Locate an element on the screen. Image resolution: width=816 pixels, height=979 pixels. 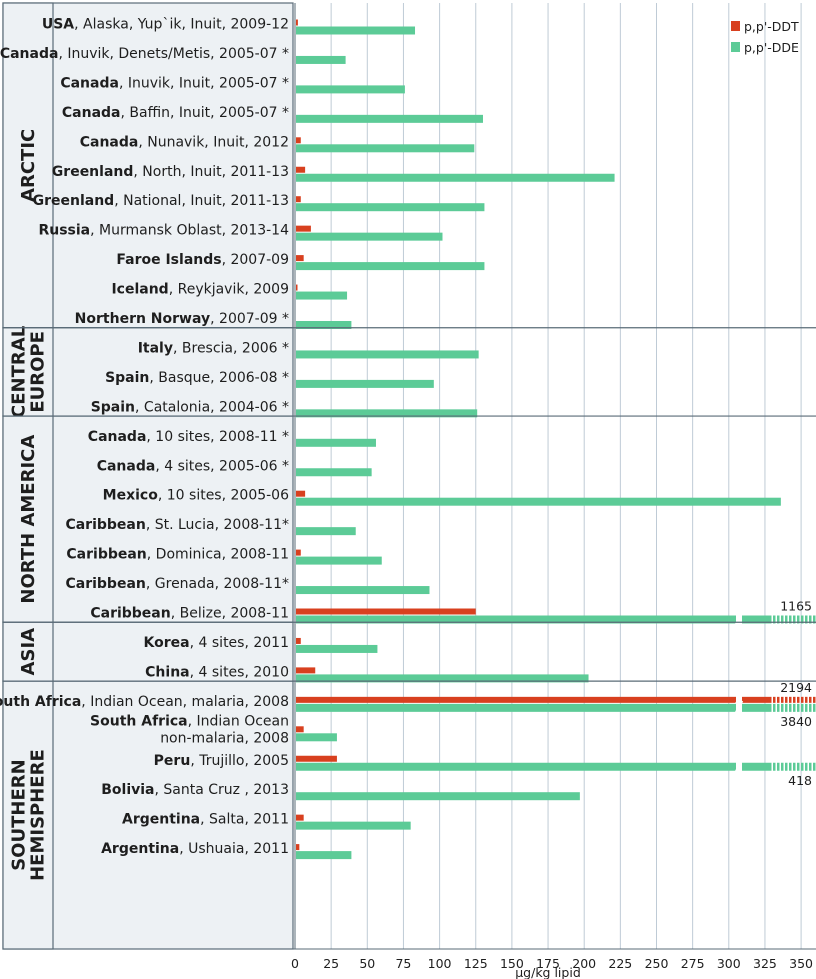
row-label: Northern Norway, 2007-09 * is located at coordinates (182, 319).